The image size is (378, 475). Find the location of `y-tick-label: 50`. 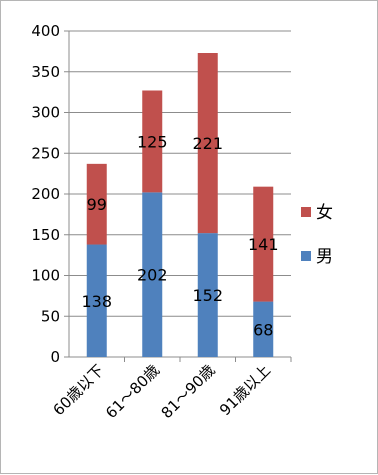

y-tick-label: 50 is located at coordinates (50, 316).